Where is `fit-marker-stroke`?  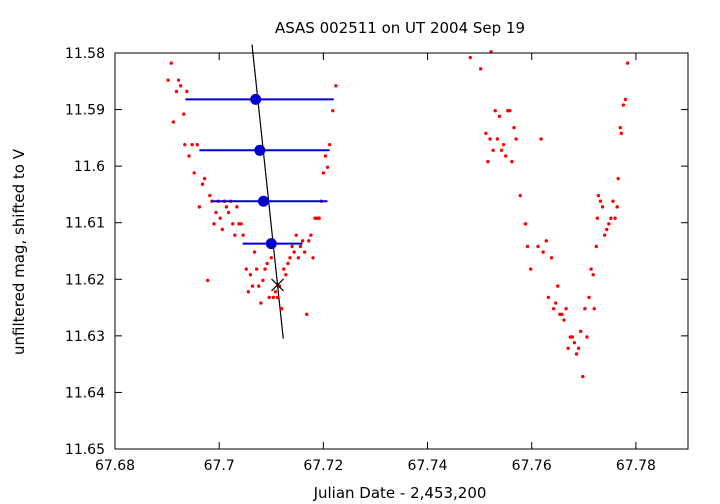 fit-marker-stroke is located at coordinates (277, 285).